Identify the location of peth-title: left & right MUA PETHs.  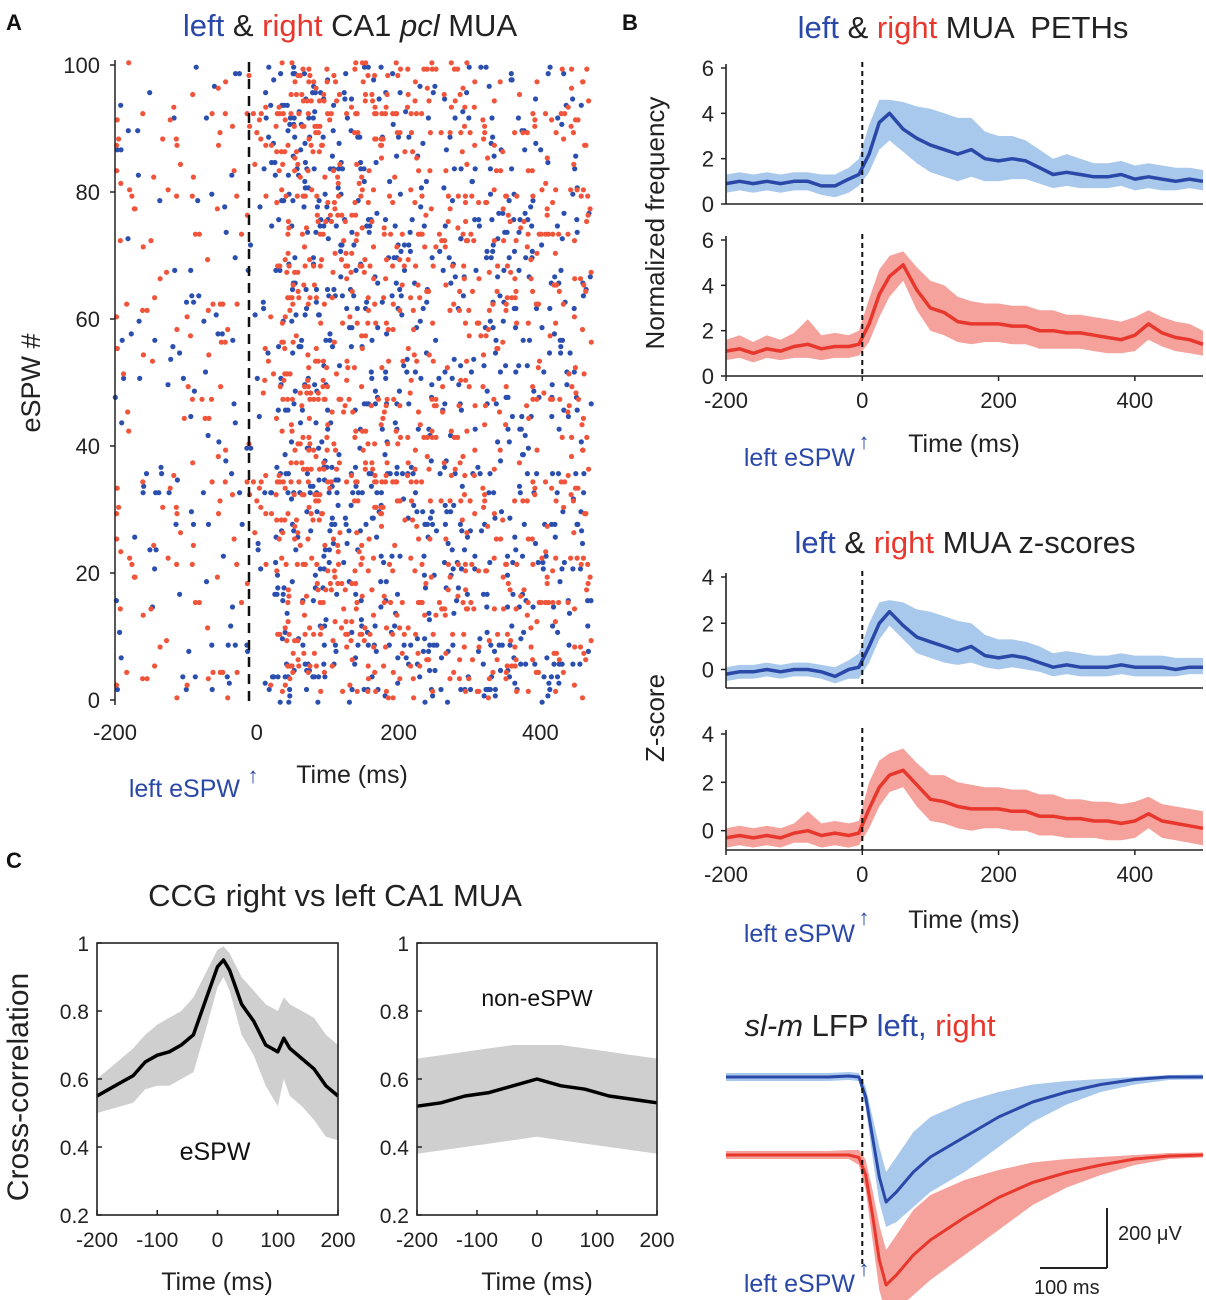
(963, 27).